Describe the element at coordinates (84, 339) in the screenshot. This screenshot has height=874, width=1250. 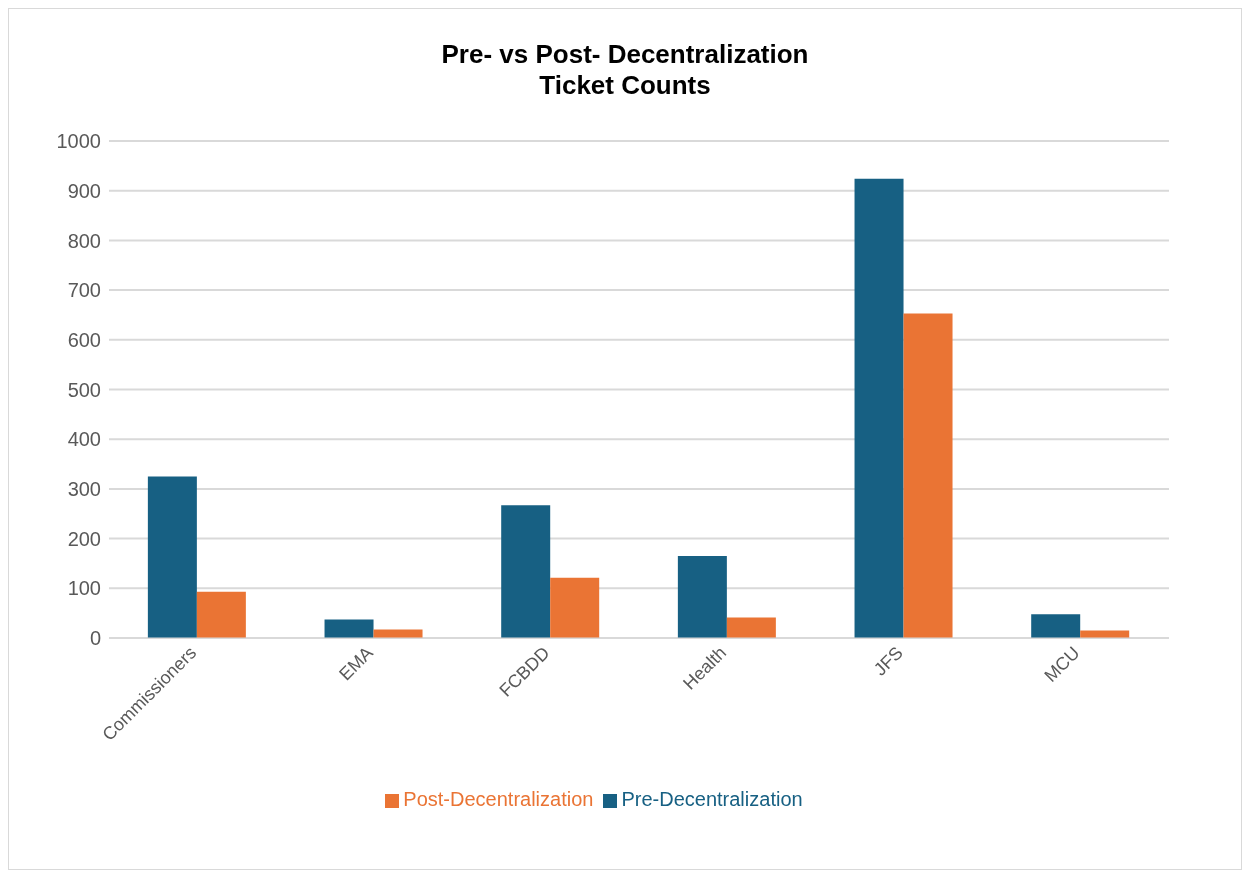
I see `y-tick-label: 600` at that location.